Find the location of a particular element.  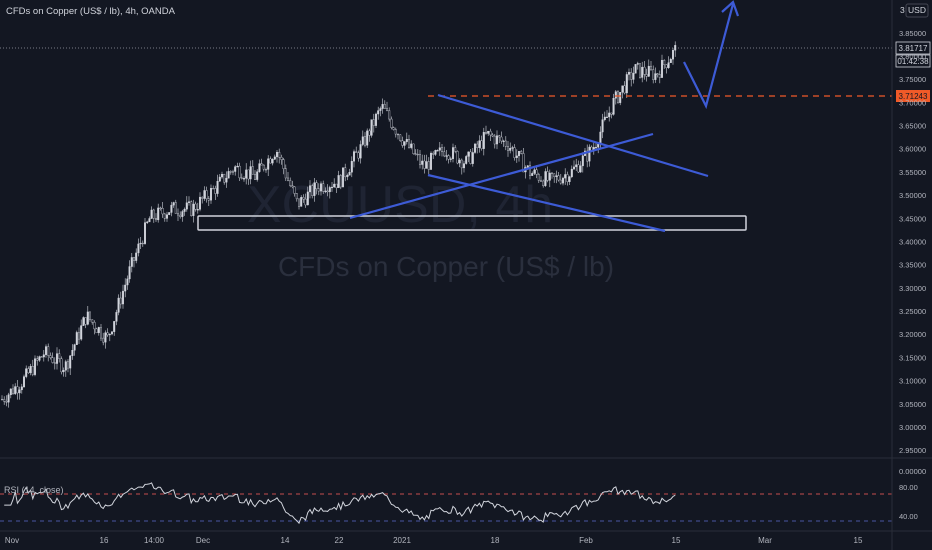

time-tick-label: 22 is located at coordinates (339, 540).